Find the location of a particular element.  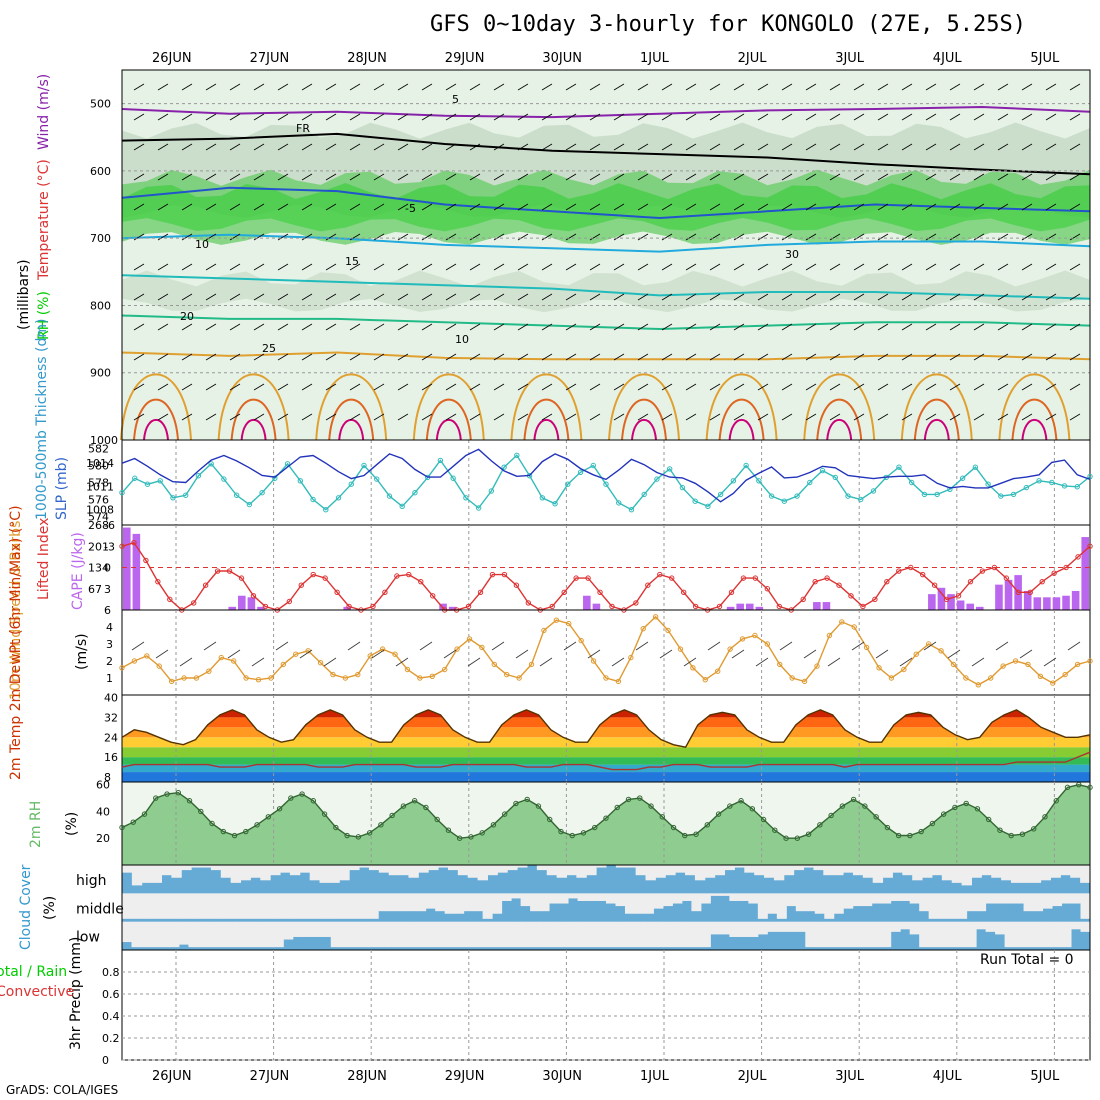

isotherm-line is located at coordinates (606, 287).